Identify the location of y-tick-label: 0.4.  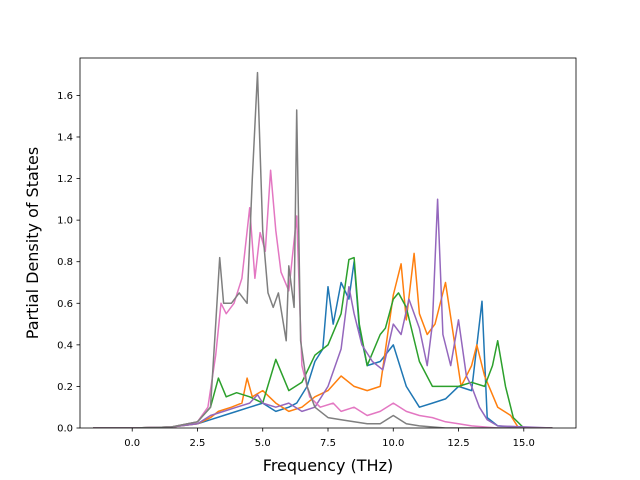
(65, 345).